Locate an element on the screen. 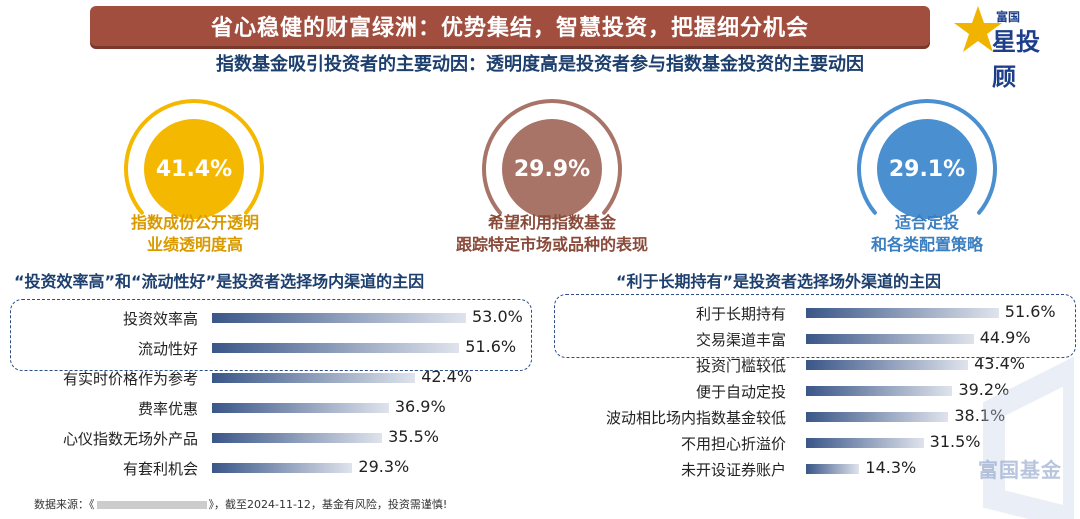 The height and width of the screenshot is (519, 1080). bar-category-label: 利于长期持有 is located at coordinates (740, 314).